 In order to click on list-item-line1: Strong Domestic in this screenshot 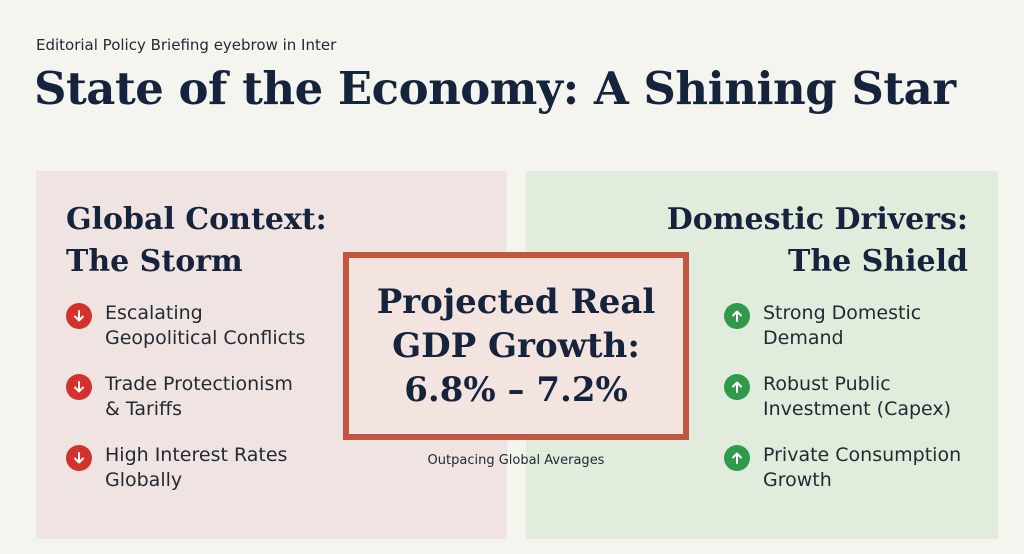, I will do `click(842, 313)`.